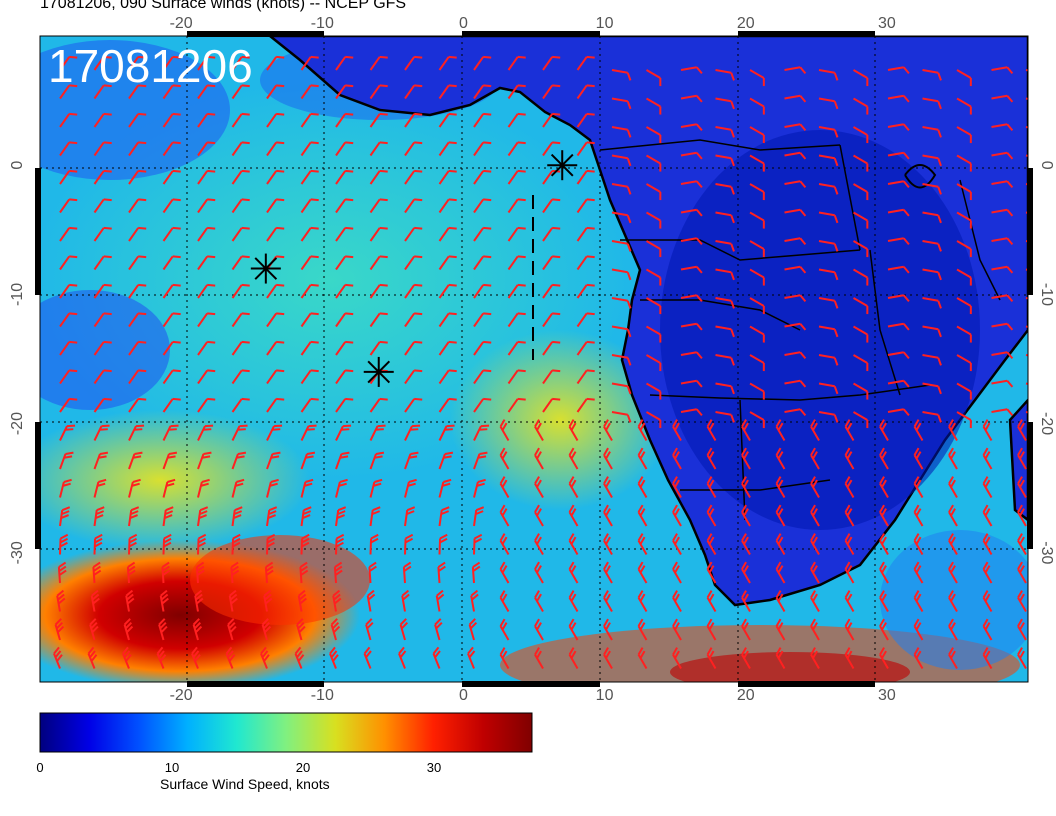 This screenshot has height=816, width=1056. I want to click on colorbar, so click(286, 732).